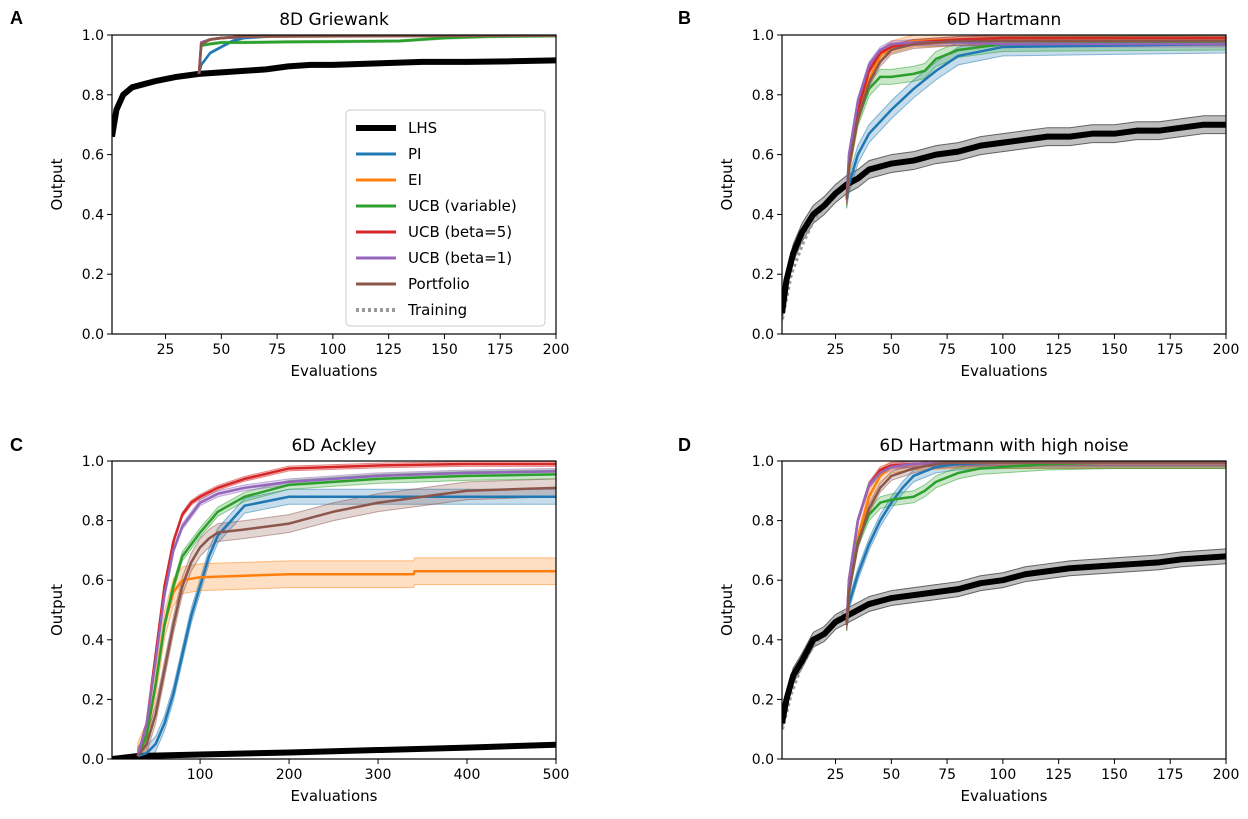 Image resolution: width=1248 pixels, height=819 pixels. Describe the element at coordinates (16, 18) in the screenshot. I see `panel-letter: A` at that location.